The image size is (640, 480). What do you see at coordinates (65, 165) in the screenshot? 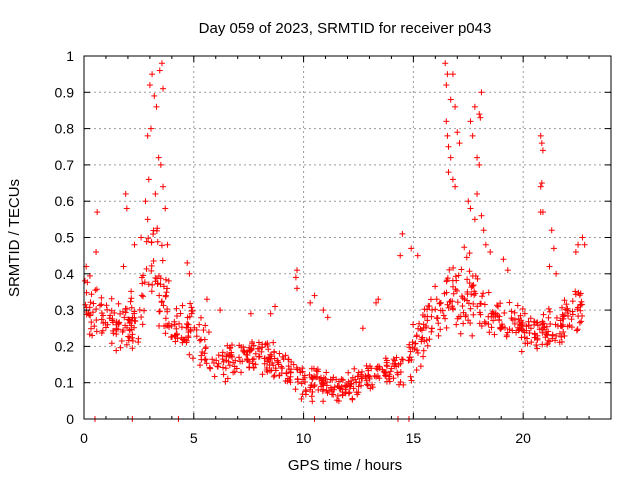
I see `y-tick-label: 0.7` at bounding box center [65, 165].